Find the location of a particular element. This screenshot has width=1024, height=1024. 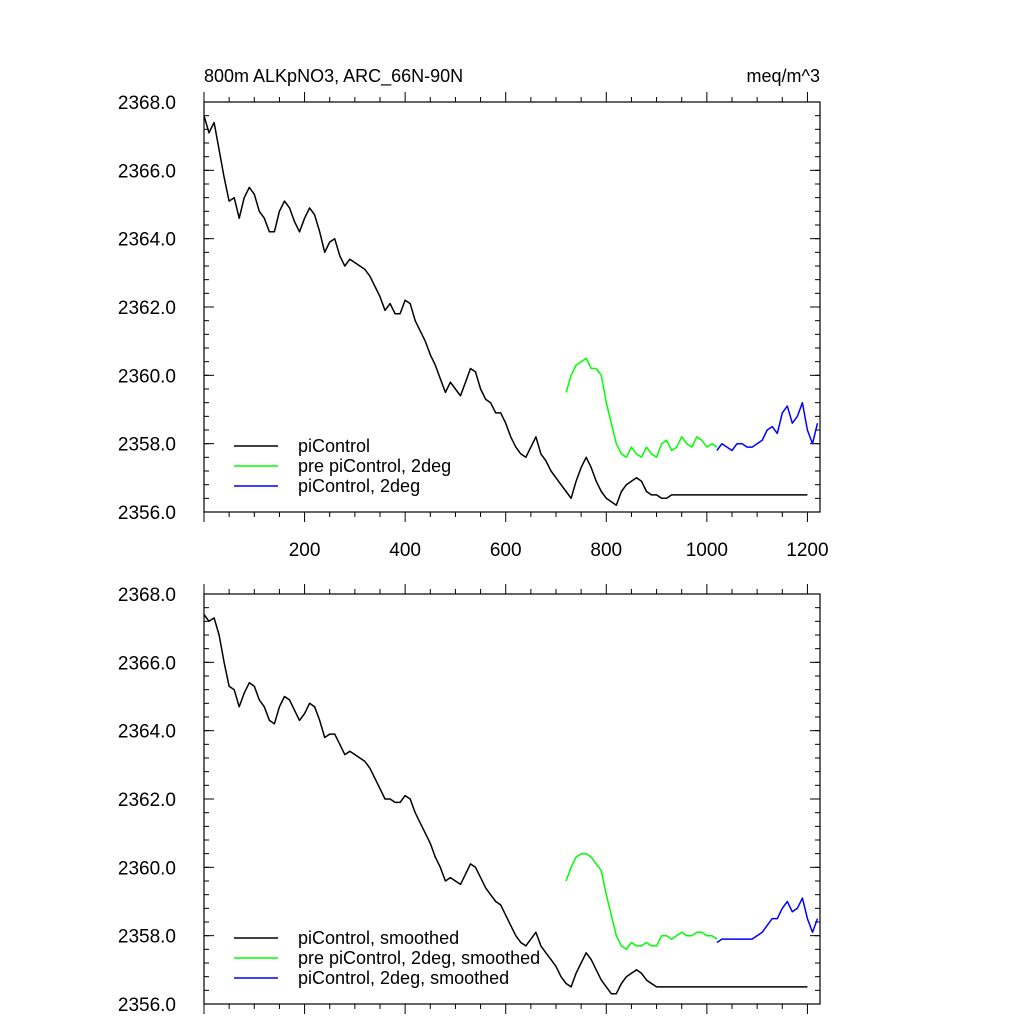

legend-label: piControl, 2deg is located at coordinates (359, 486).